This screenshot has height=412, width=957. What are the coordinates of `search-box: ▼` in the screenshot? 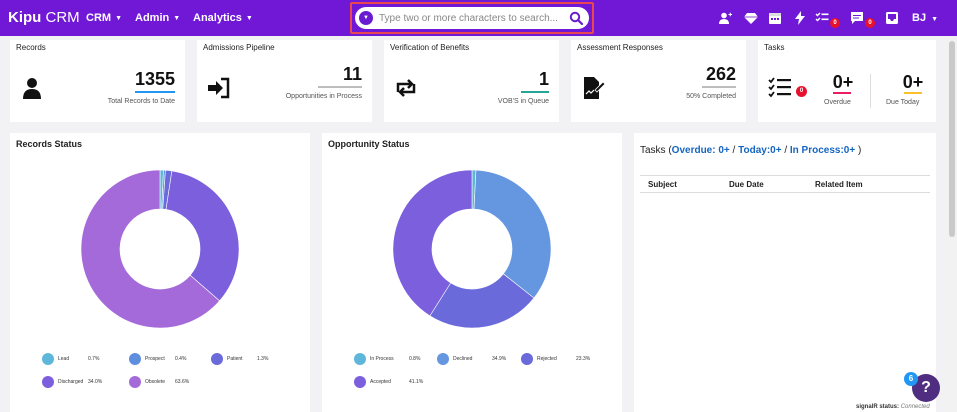 It's located at (472, 18).